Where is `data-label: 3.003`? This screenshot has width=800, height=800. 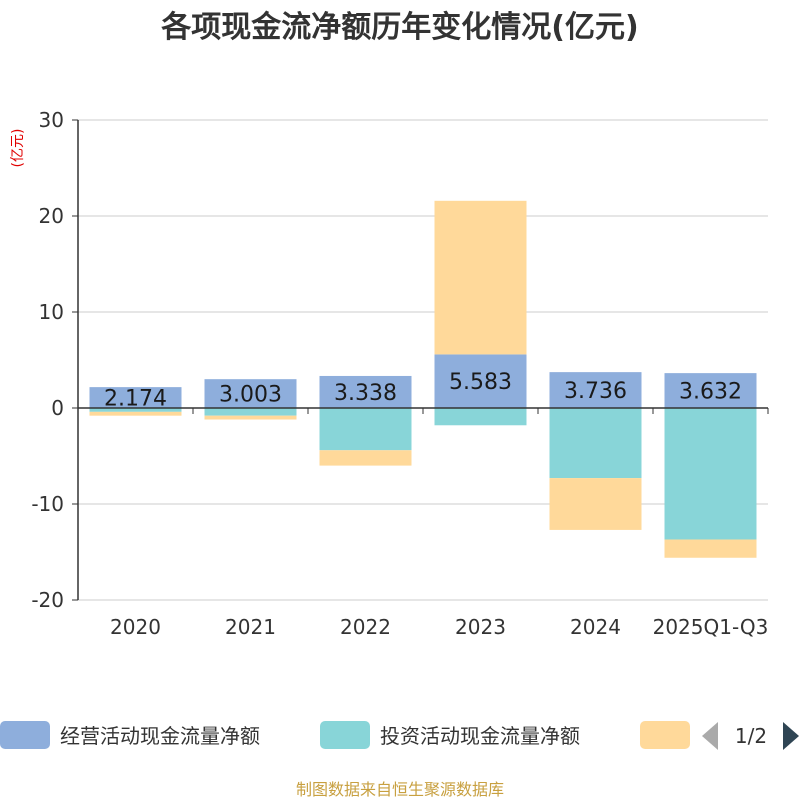 data-label: 3.003 is located at coordinates (250, 395).